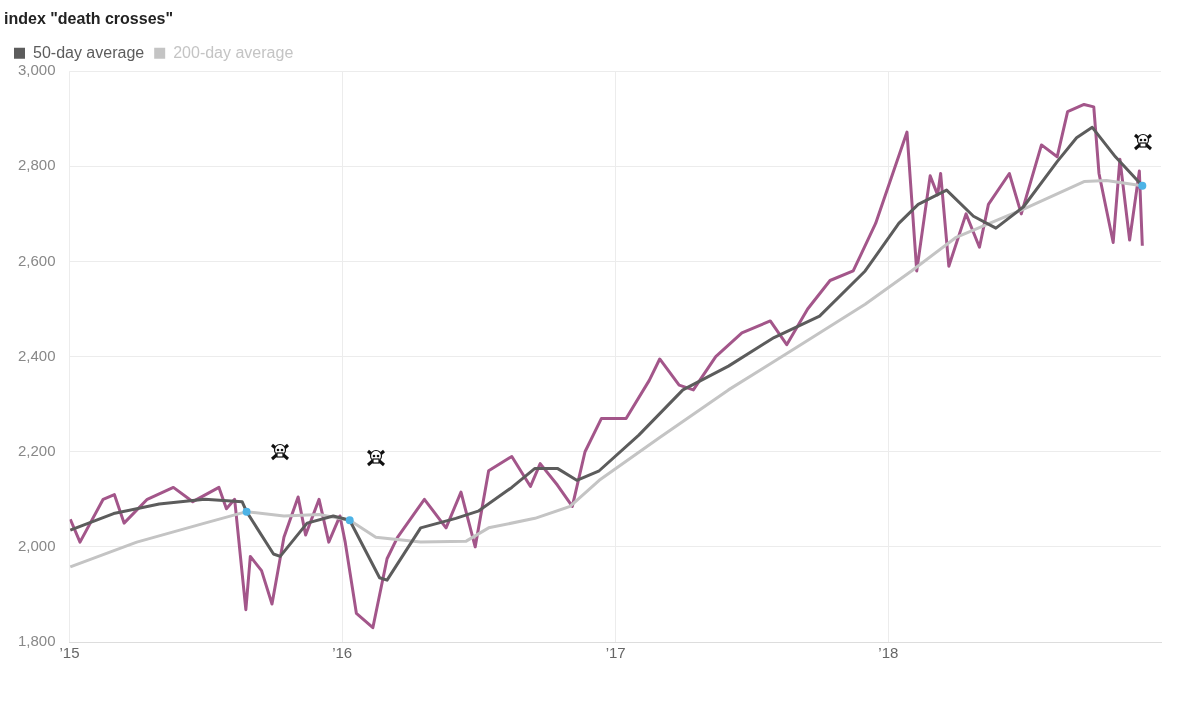  What do you see at coordinates (36, 355) in the screenshot?
I see `y-tick-label: 2,400` at bounding box center [36, 355].